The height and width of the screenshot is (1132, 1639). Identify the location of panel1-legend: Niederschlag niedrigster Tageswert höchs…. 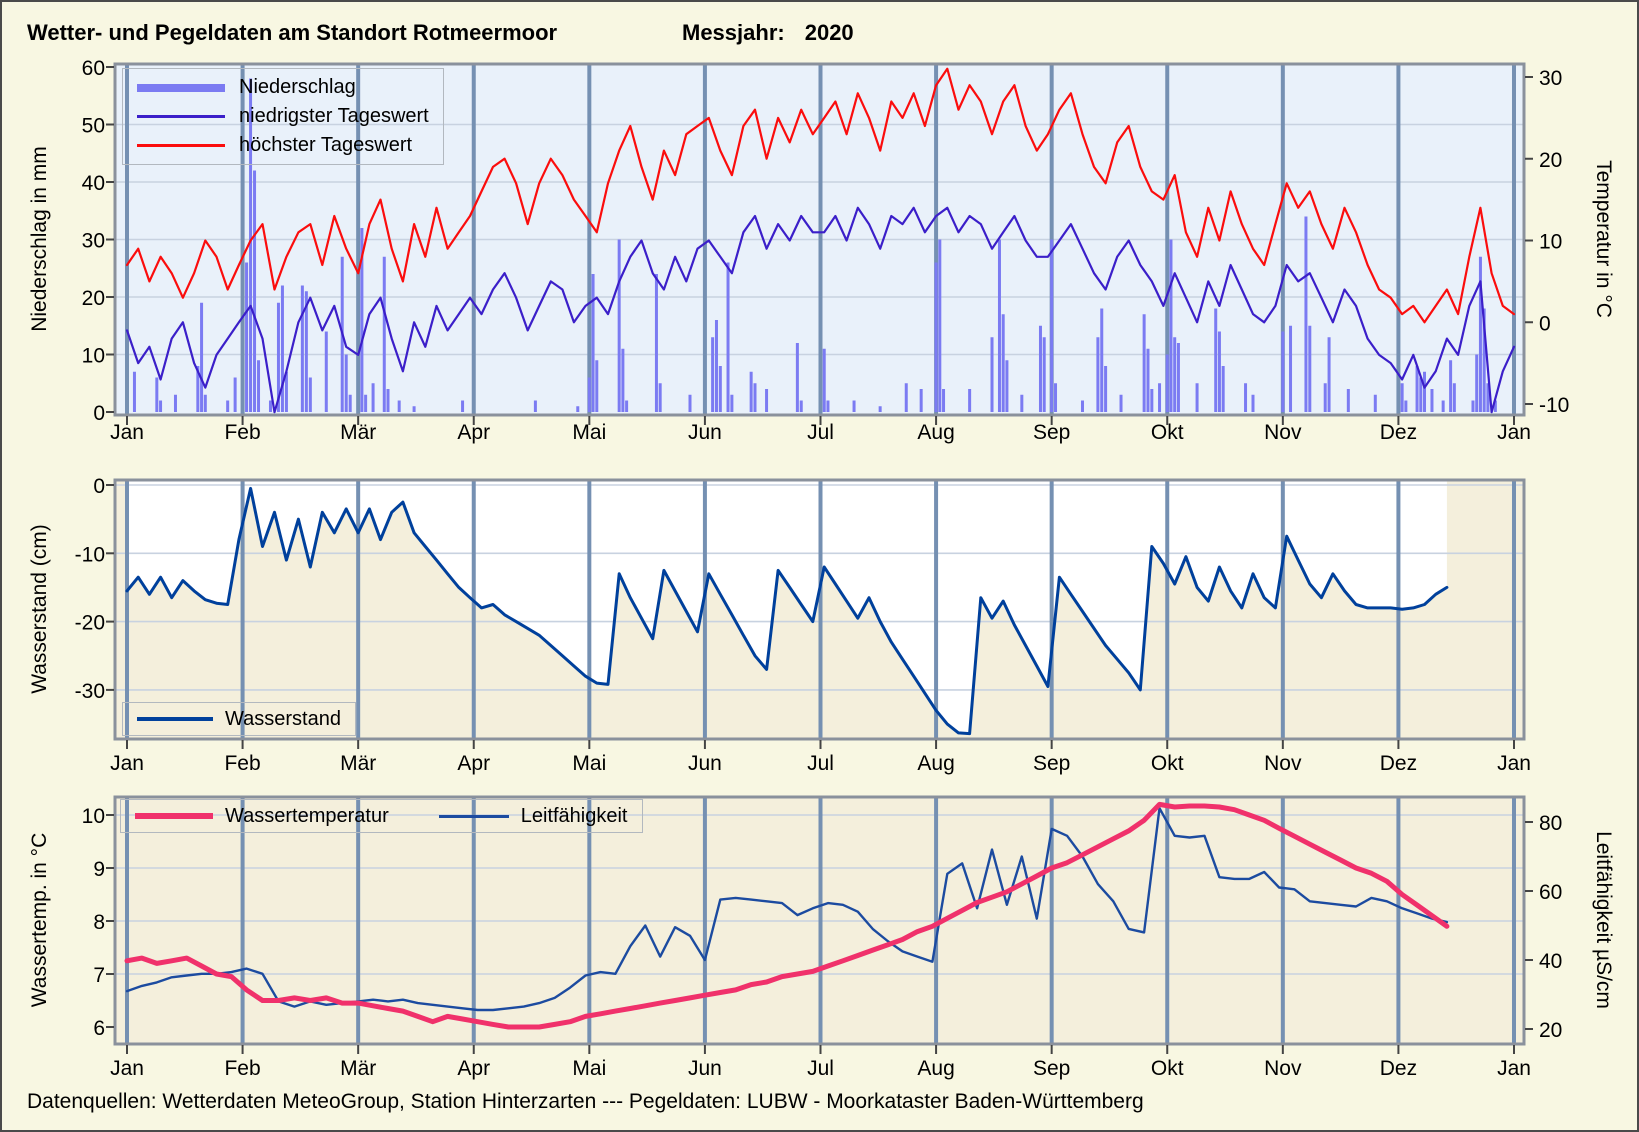
(283, 116).